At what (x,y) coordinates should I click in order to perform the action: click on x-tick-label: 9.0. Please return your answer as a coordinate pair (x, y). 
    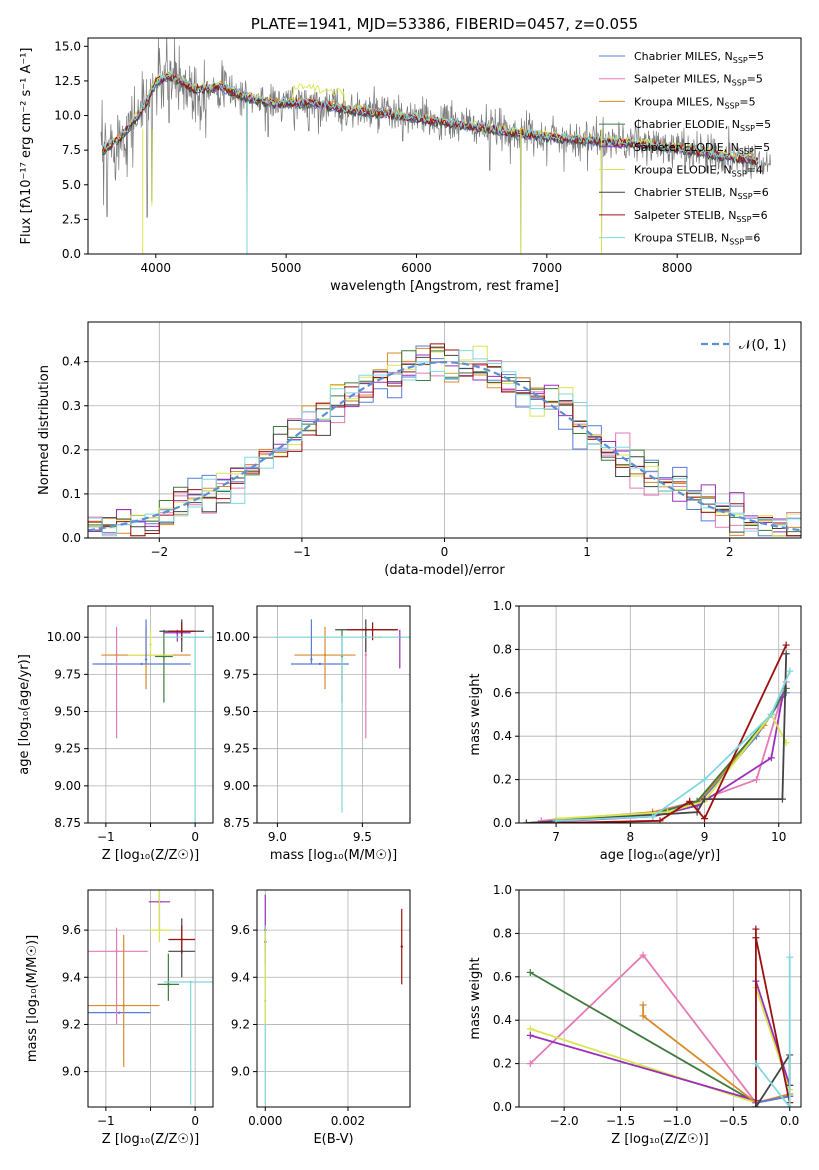
    Looking at the image, I should click on (277, 837).